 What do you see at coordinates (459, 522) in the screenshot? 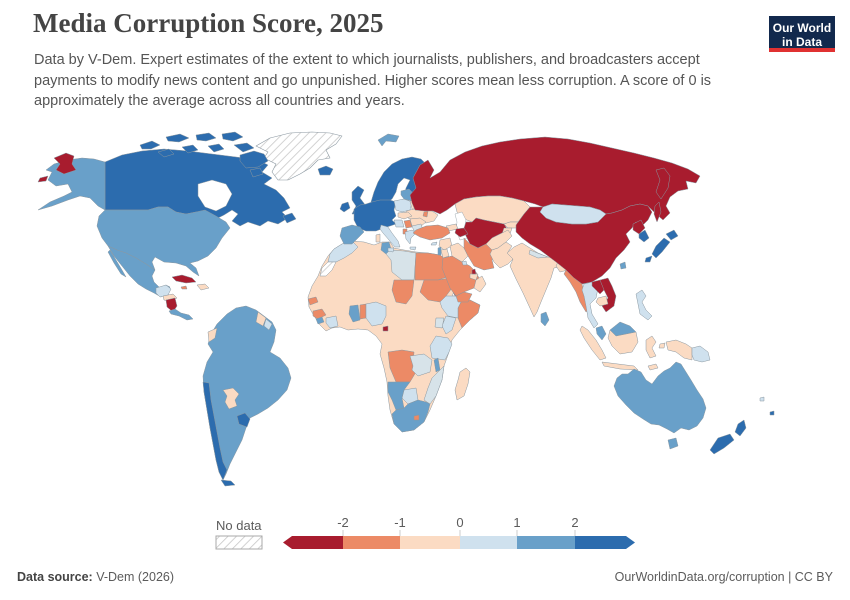
I see `svg-text: 0` at bounding box center [459, 522].